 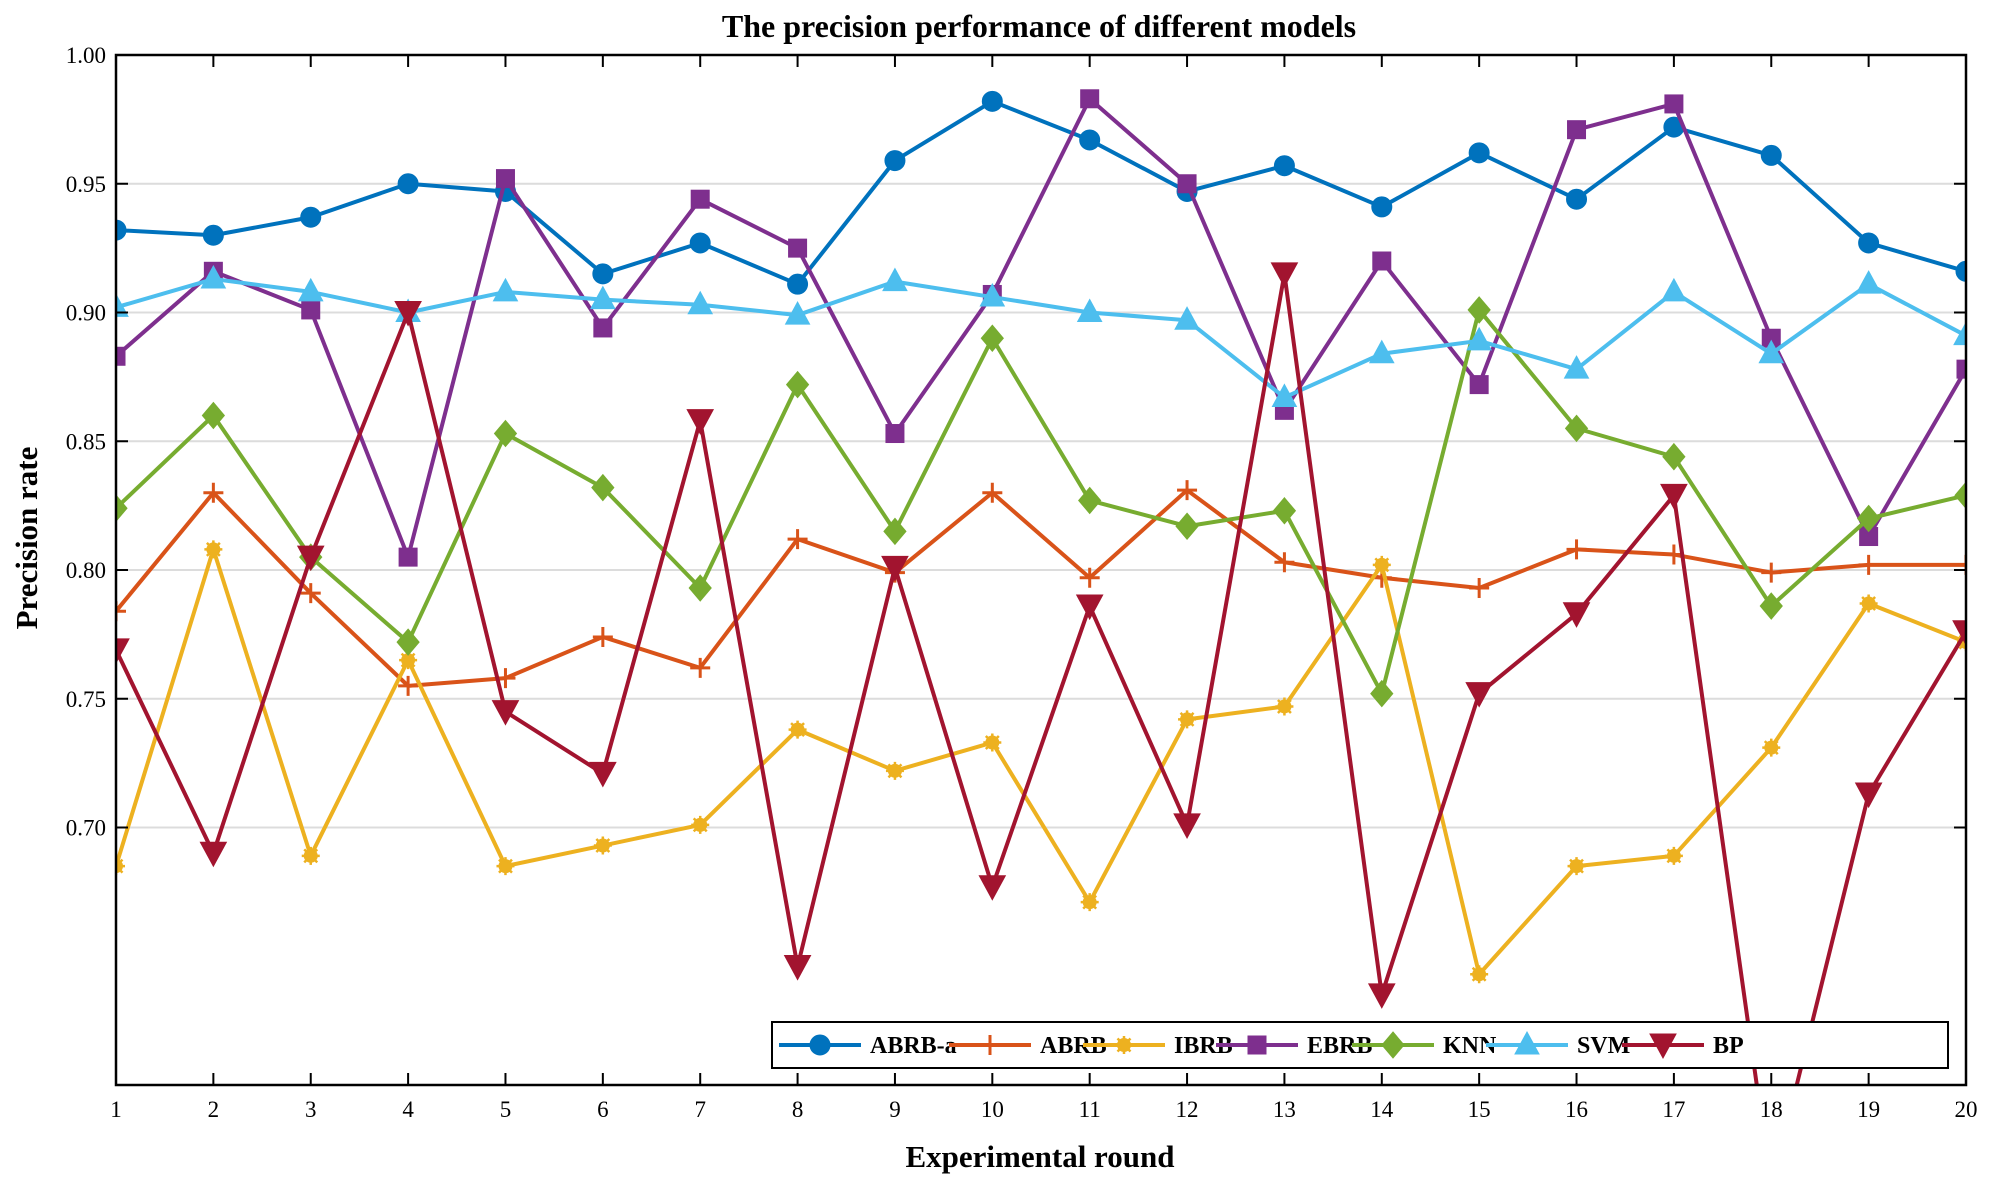 I want to click on x-tick-label: 18, so click(x=1771, y=1109).